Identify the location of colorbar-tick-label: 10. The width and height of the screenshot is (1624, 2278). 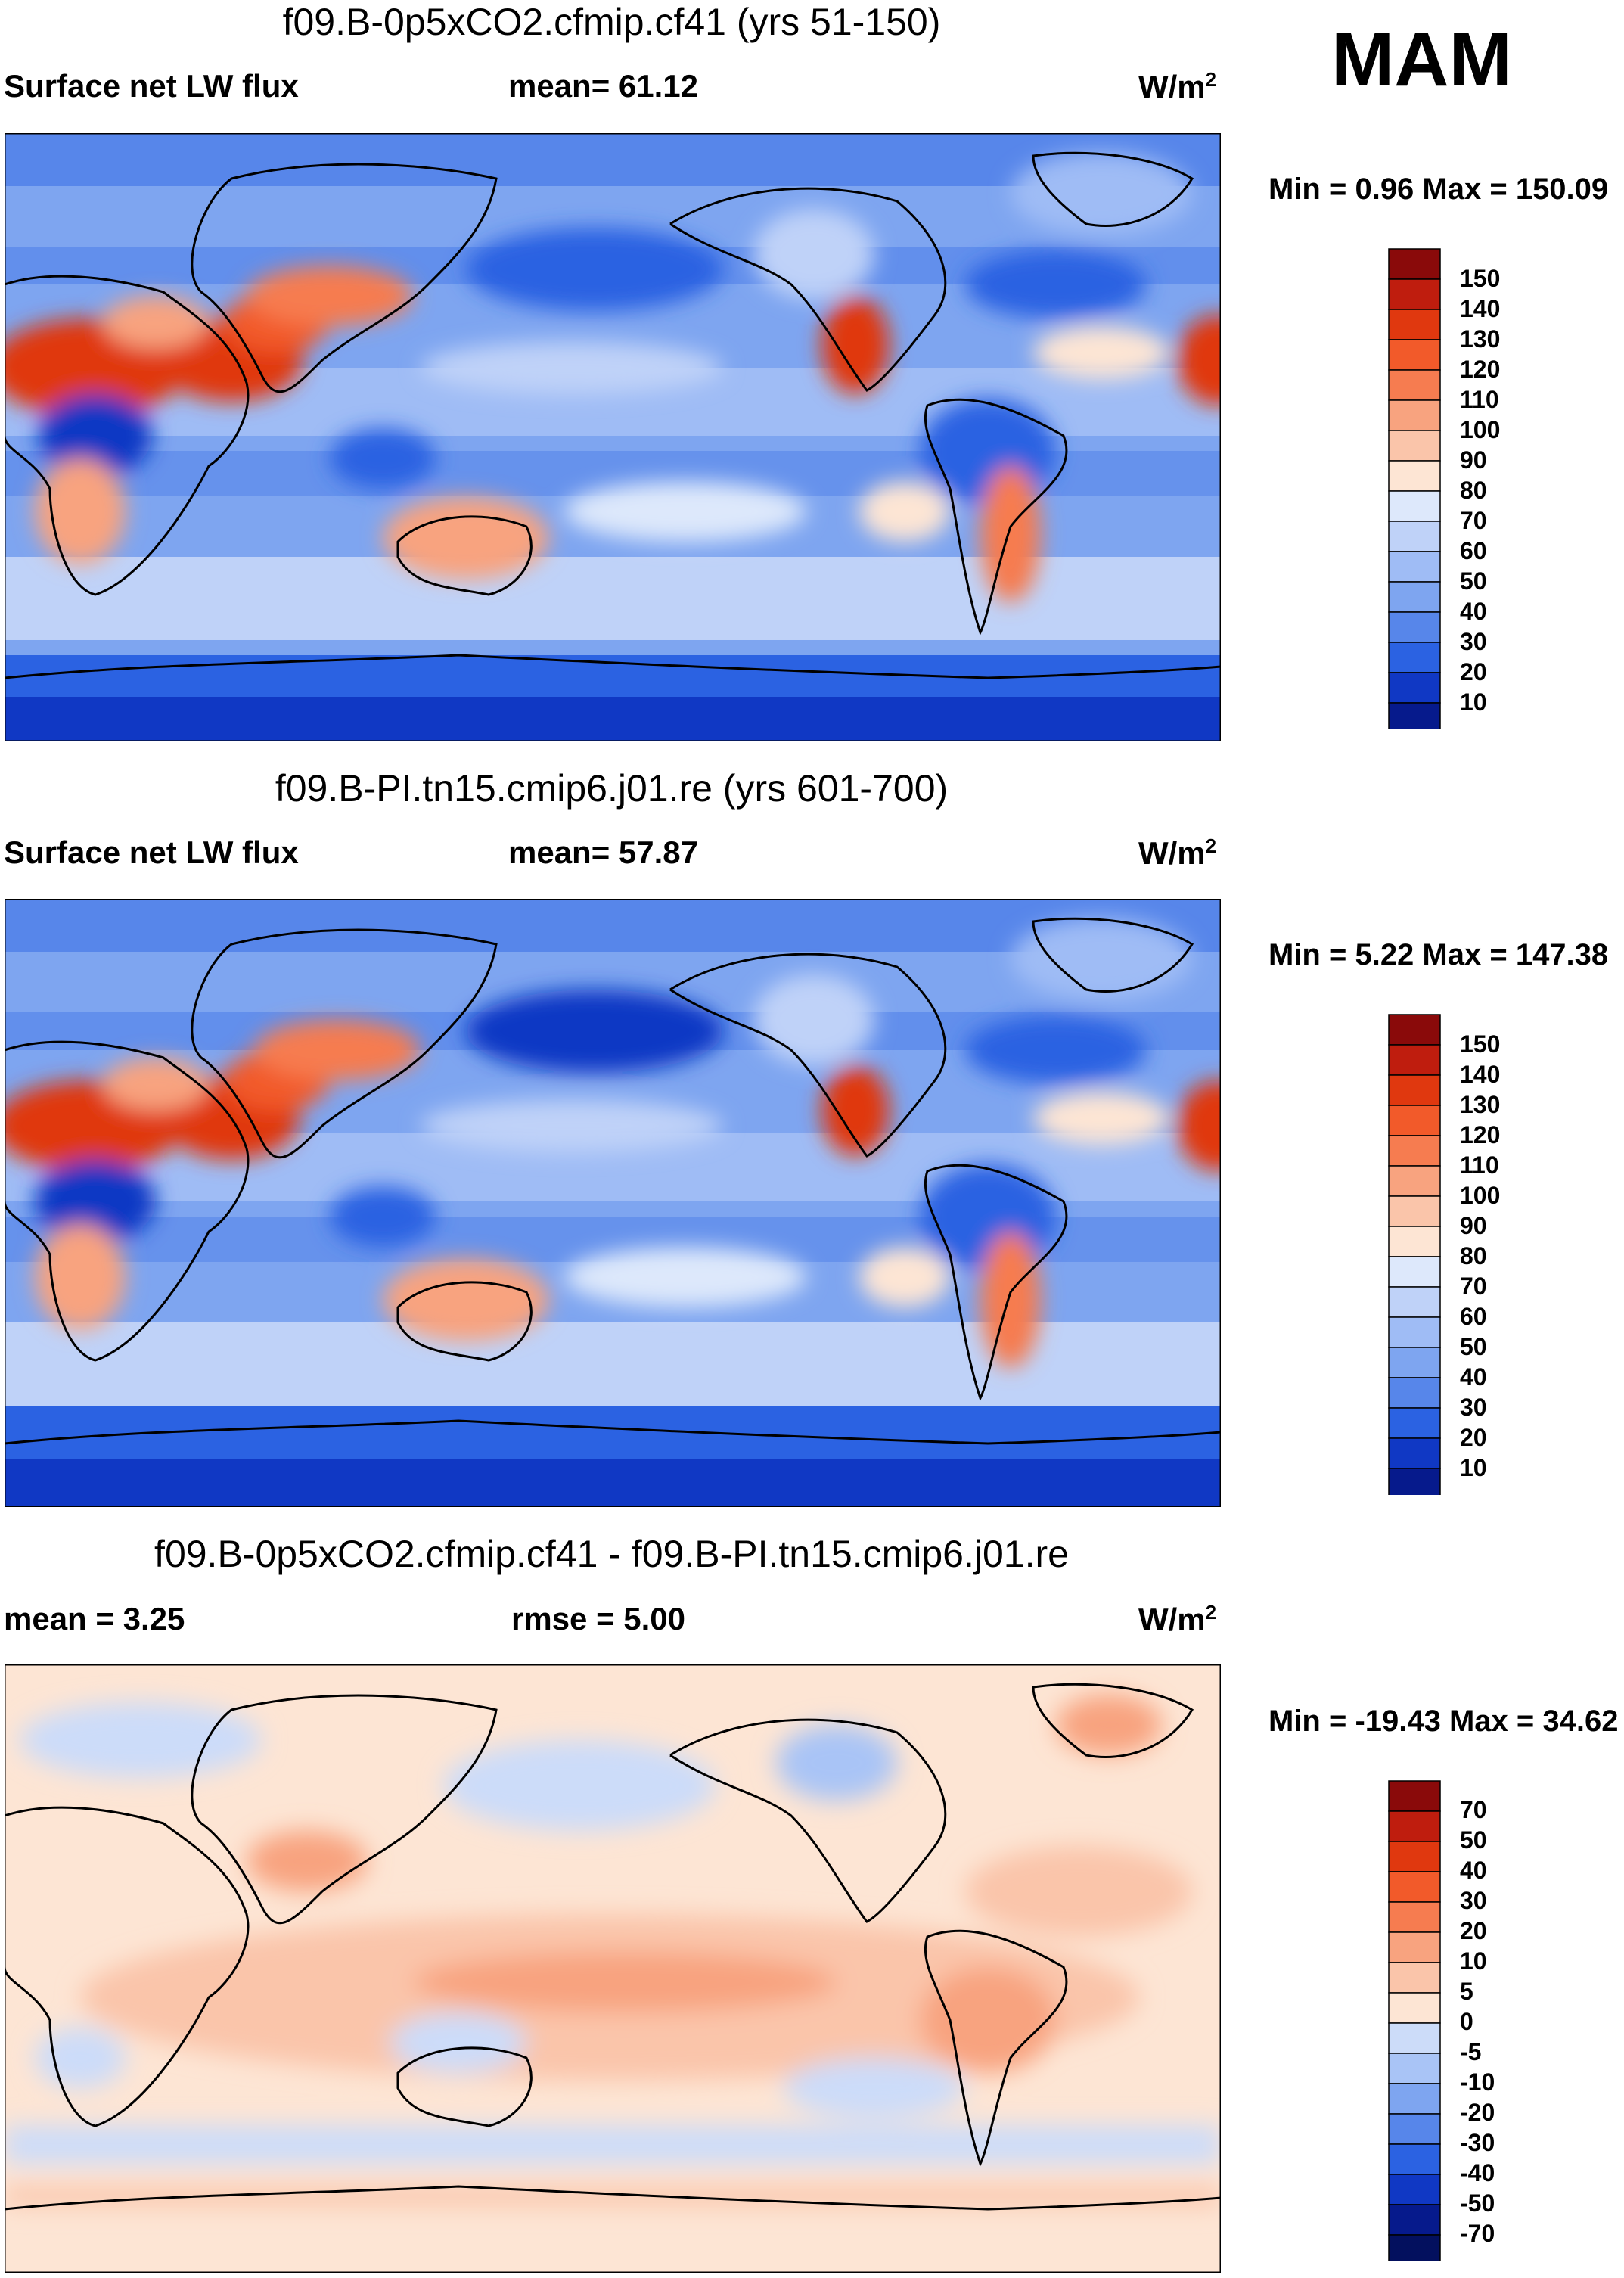
(1473, 1467).